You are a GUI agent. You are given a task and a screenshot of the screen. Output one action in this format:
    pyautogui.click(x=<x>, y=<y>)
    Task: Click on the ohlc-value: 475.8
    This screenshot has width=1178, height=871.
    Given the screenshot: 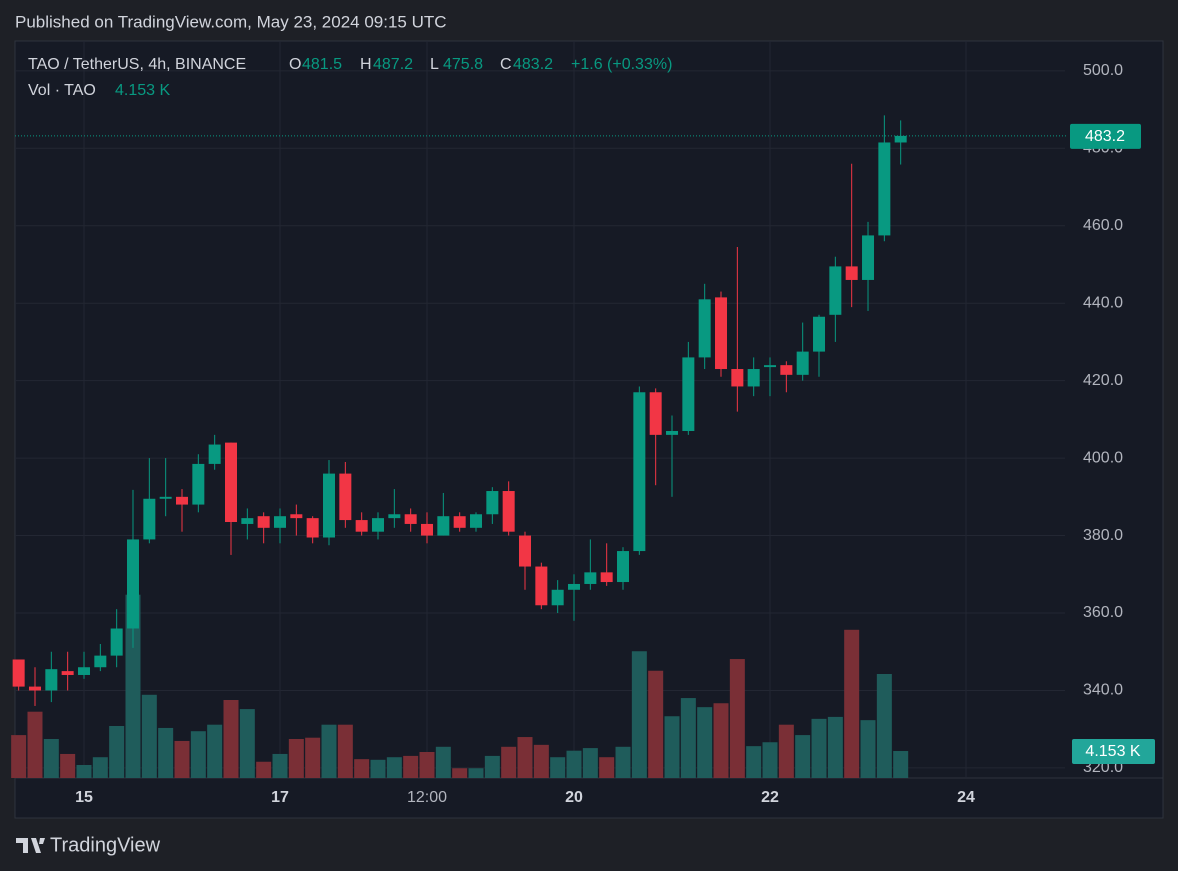 What is the action you would take?
    pyautogui.click(x=463, y=64)
    